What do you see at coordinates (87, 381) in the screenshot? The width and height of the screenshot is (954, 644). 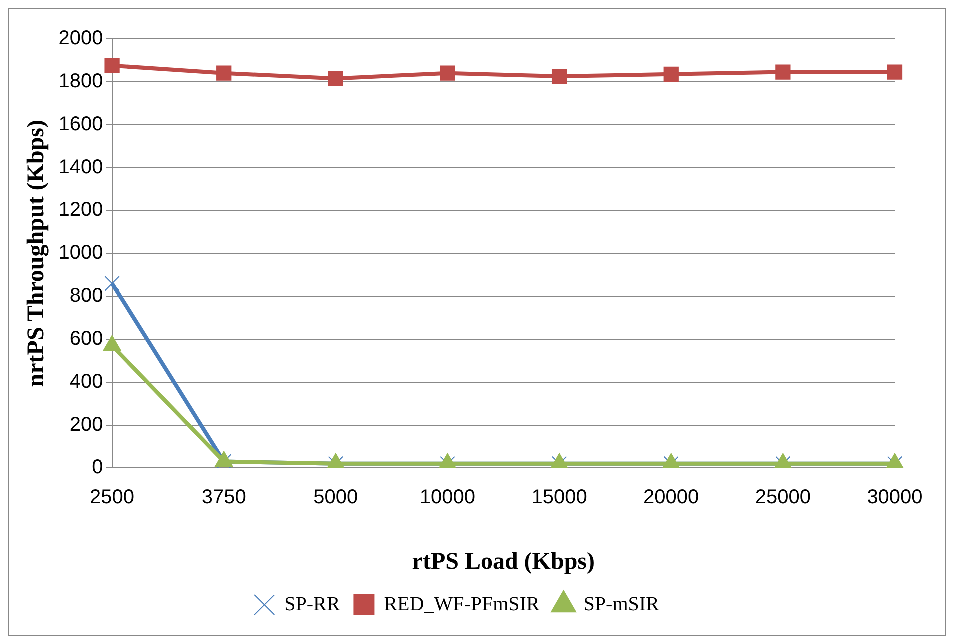 I see `y-tick-label: 400` at bounding box center [87, 381].